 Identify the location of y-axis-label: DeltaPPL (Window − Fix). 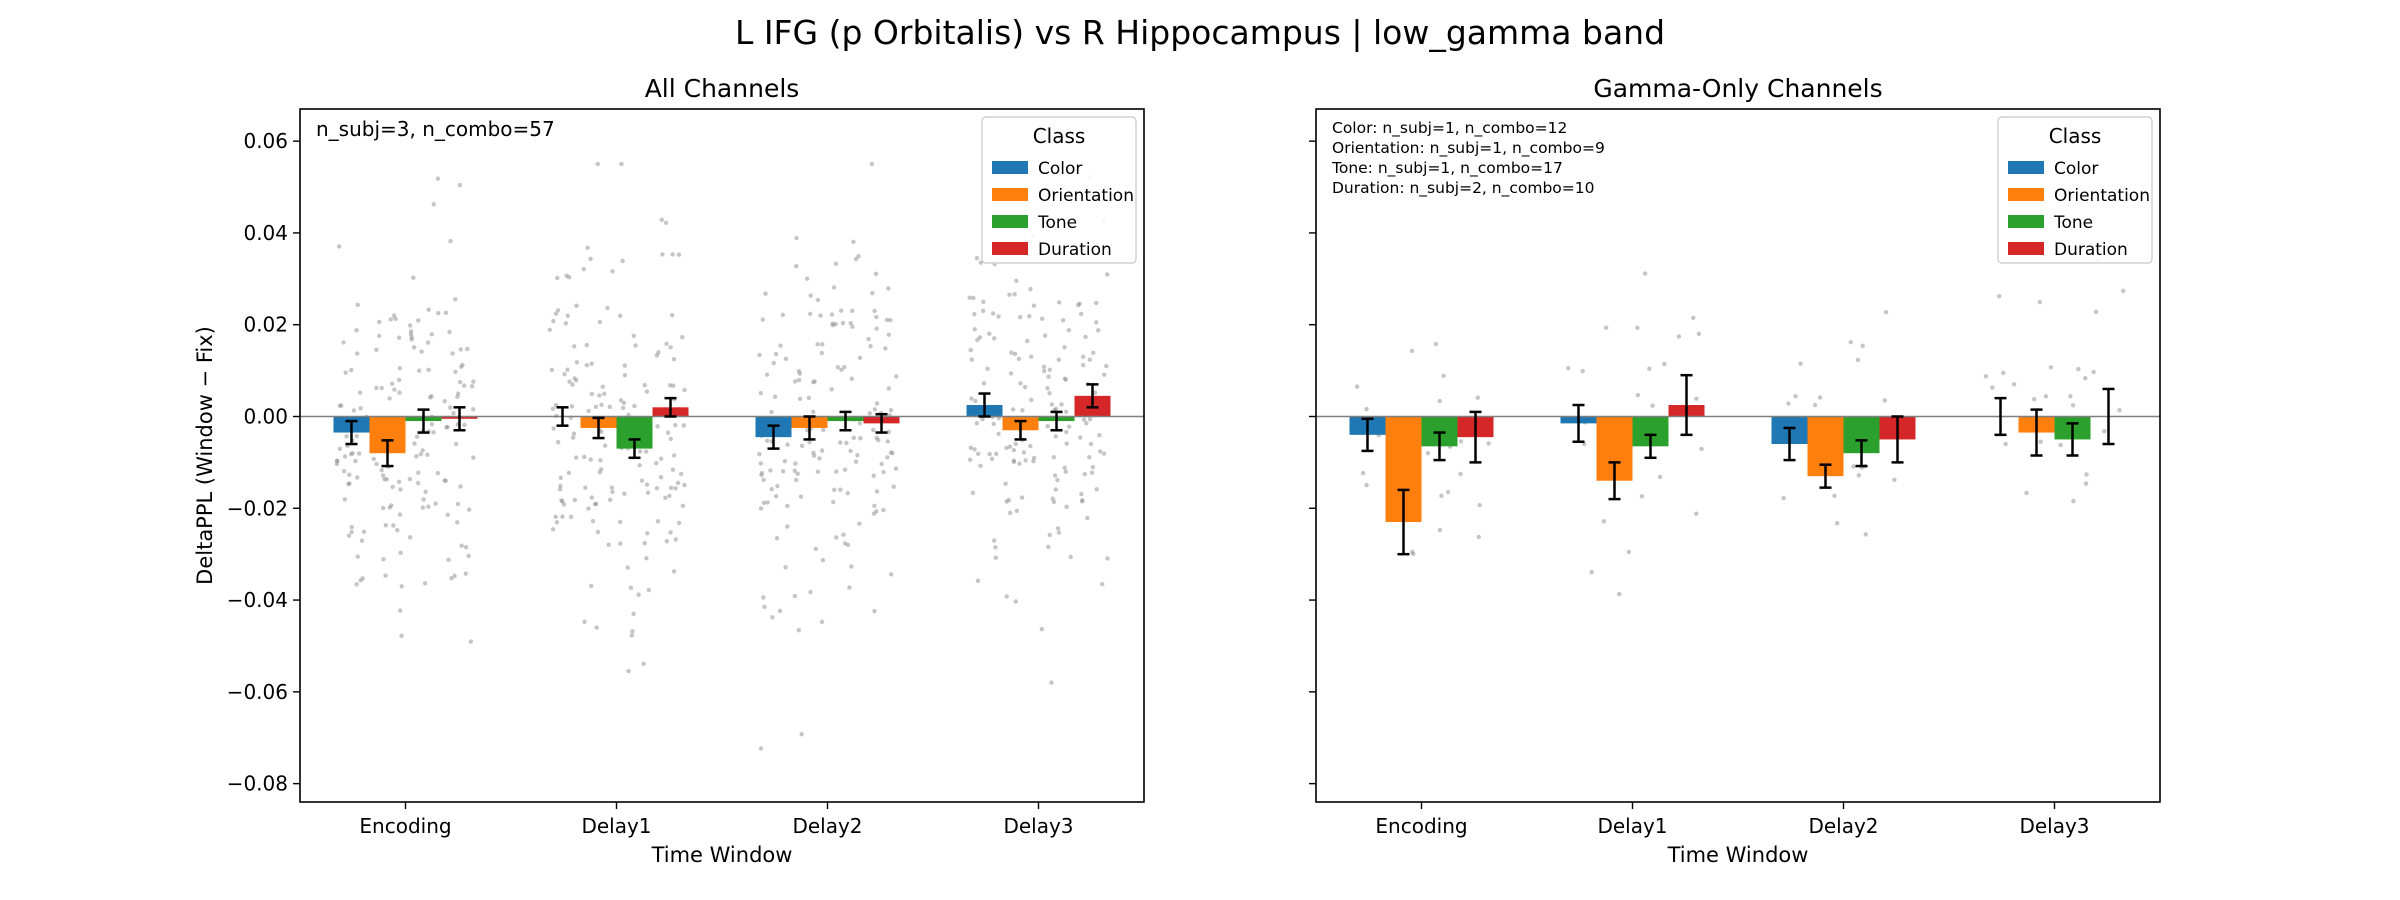
(205, 455).